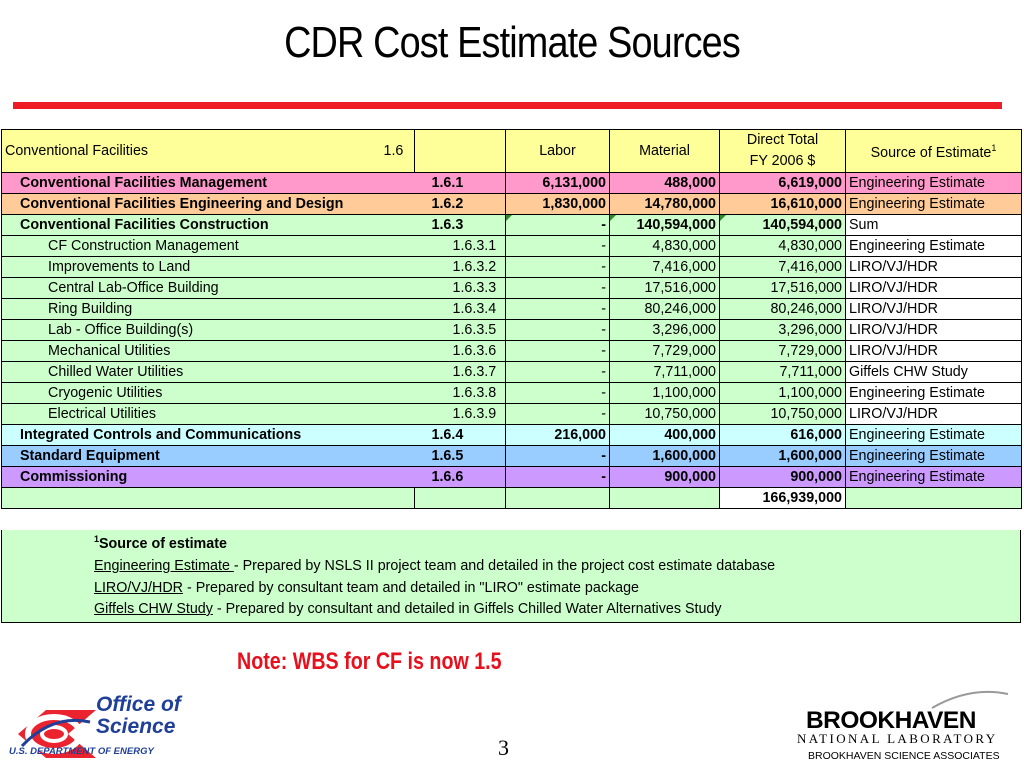 Image resolution: width=1024 pixels, height=768 pixels. I want to click on row-description: Conventional Facilities Management, so click(208, 183).